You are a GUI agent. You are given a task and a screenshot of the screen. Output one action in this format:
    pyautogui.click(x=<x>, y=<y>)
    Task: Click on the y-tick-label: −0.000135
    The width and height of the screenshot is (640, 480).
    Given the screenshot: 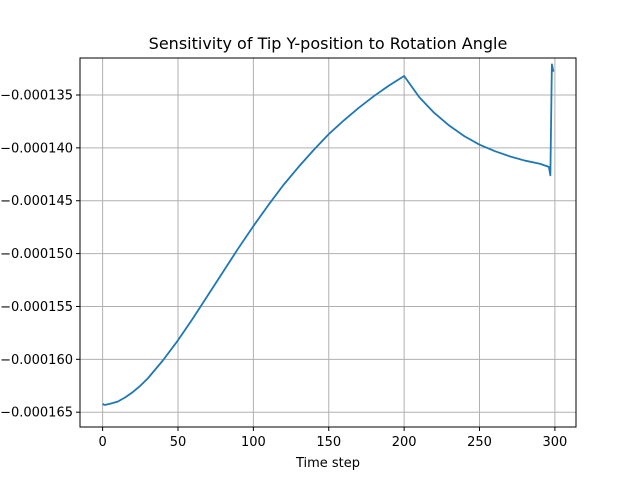 What is the action you would take?
    pyautogui.click(x=36, y=96)
    